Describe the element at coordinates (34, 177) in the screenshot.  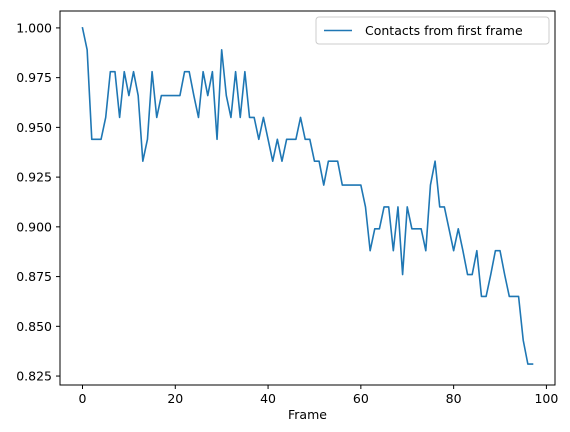
I see `y-tick-label: 0.925` at that location.